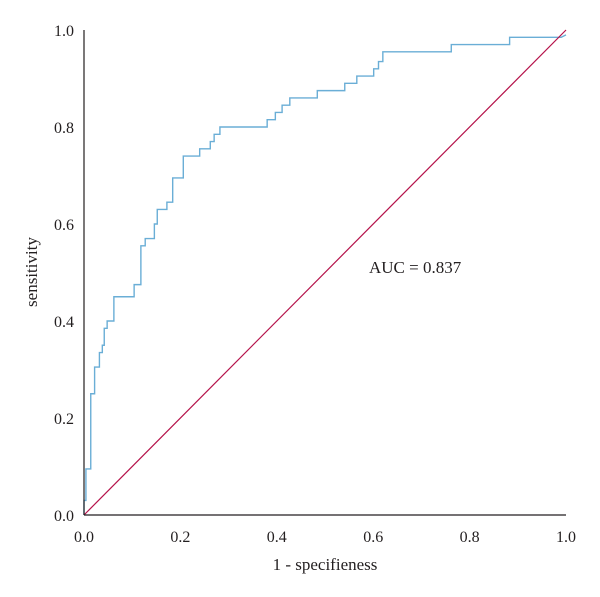 This screenshot has width=600, height=597. Describe the element at coordinates (64, 128) in the screenshot. I see `y-tick-label: 0.8` at that location.